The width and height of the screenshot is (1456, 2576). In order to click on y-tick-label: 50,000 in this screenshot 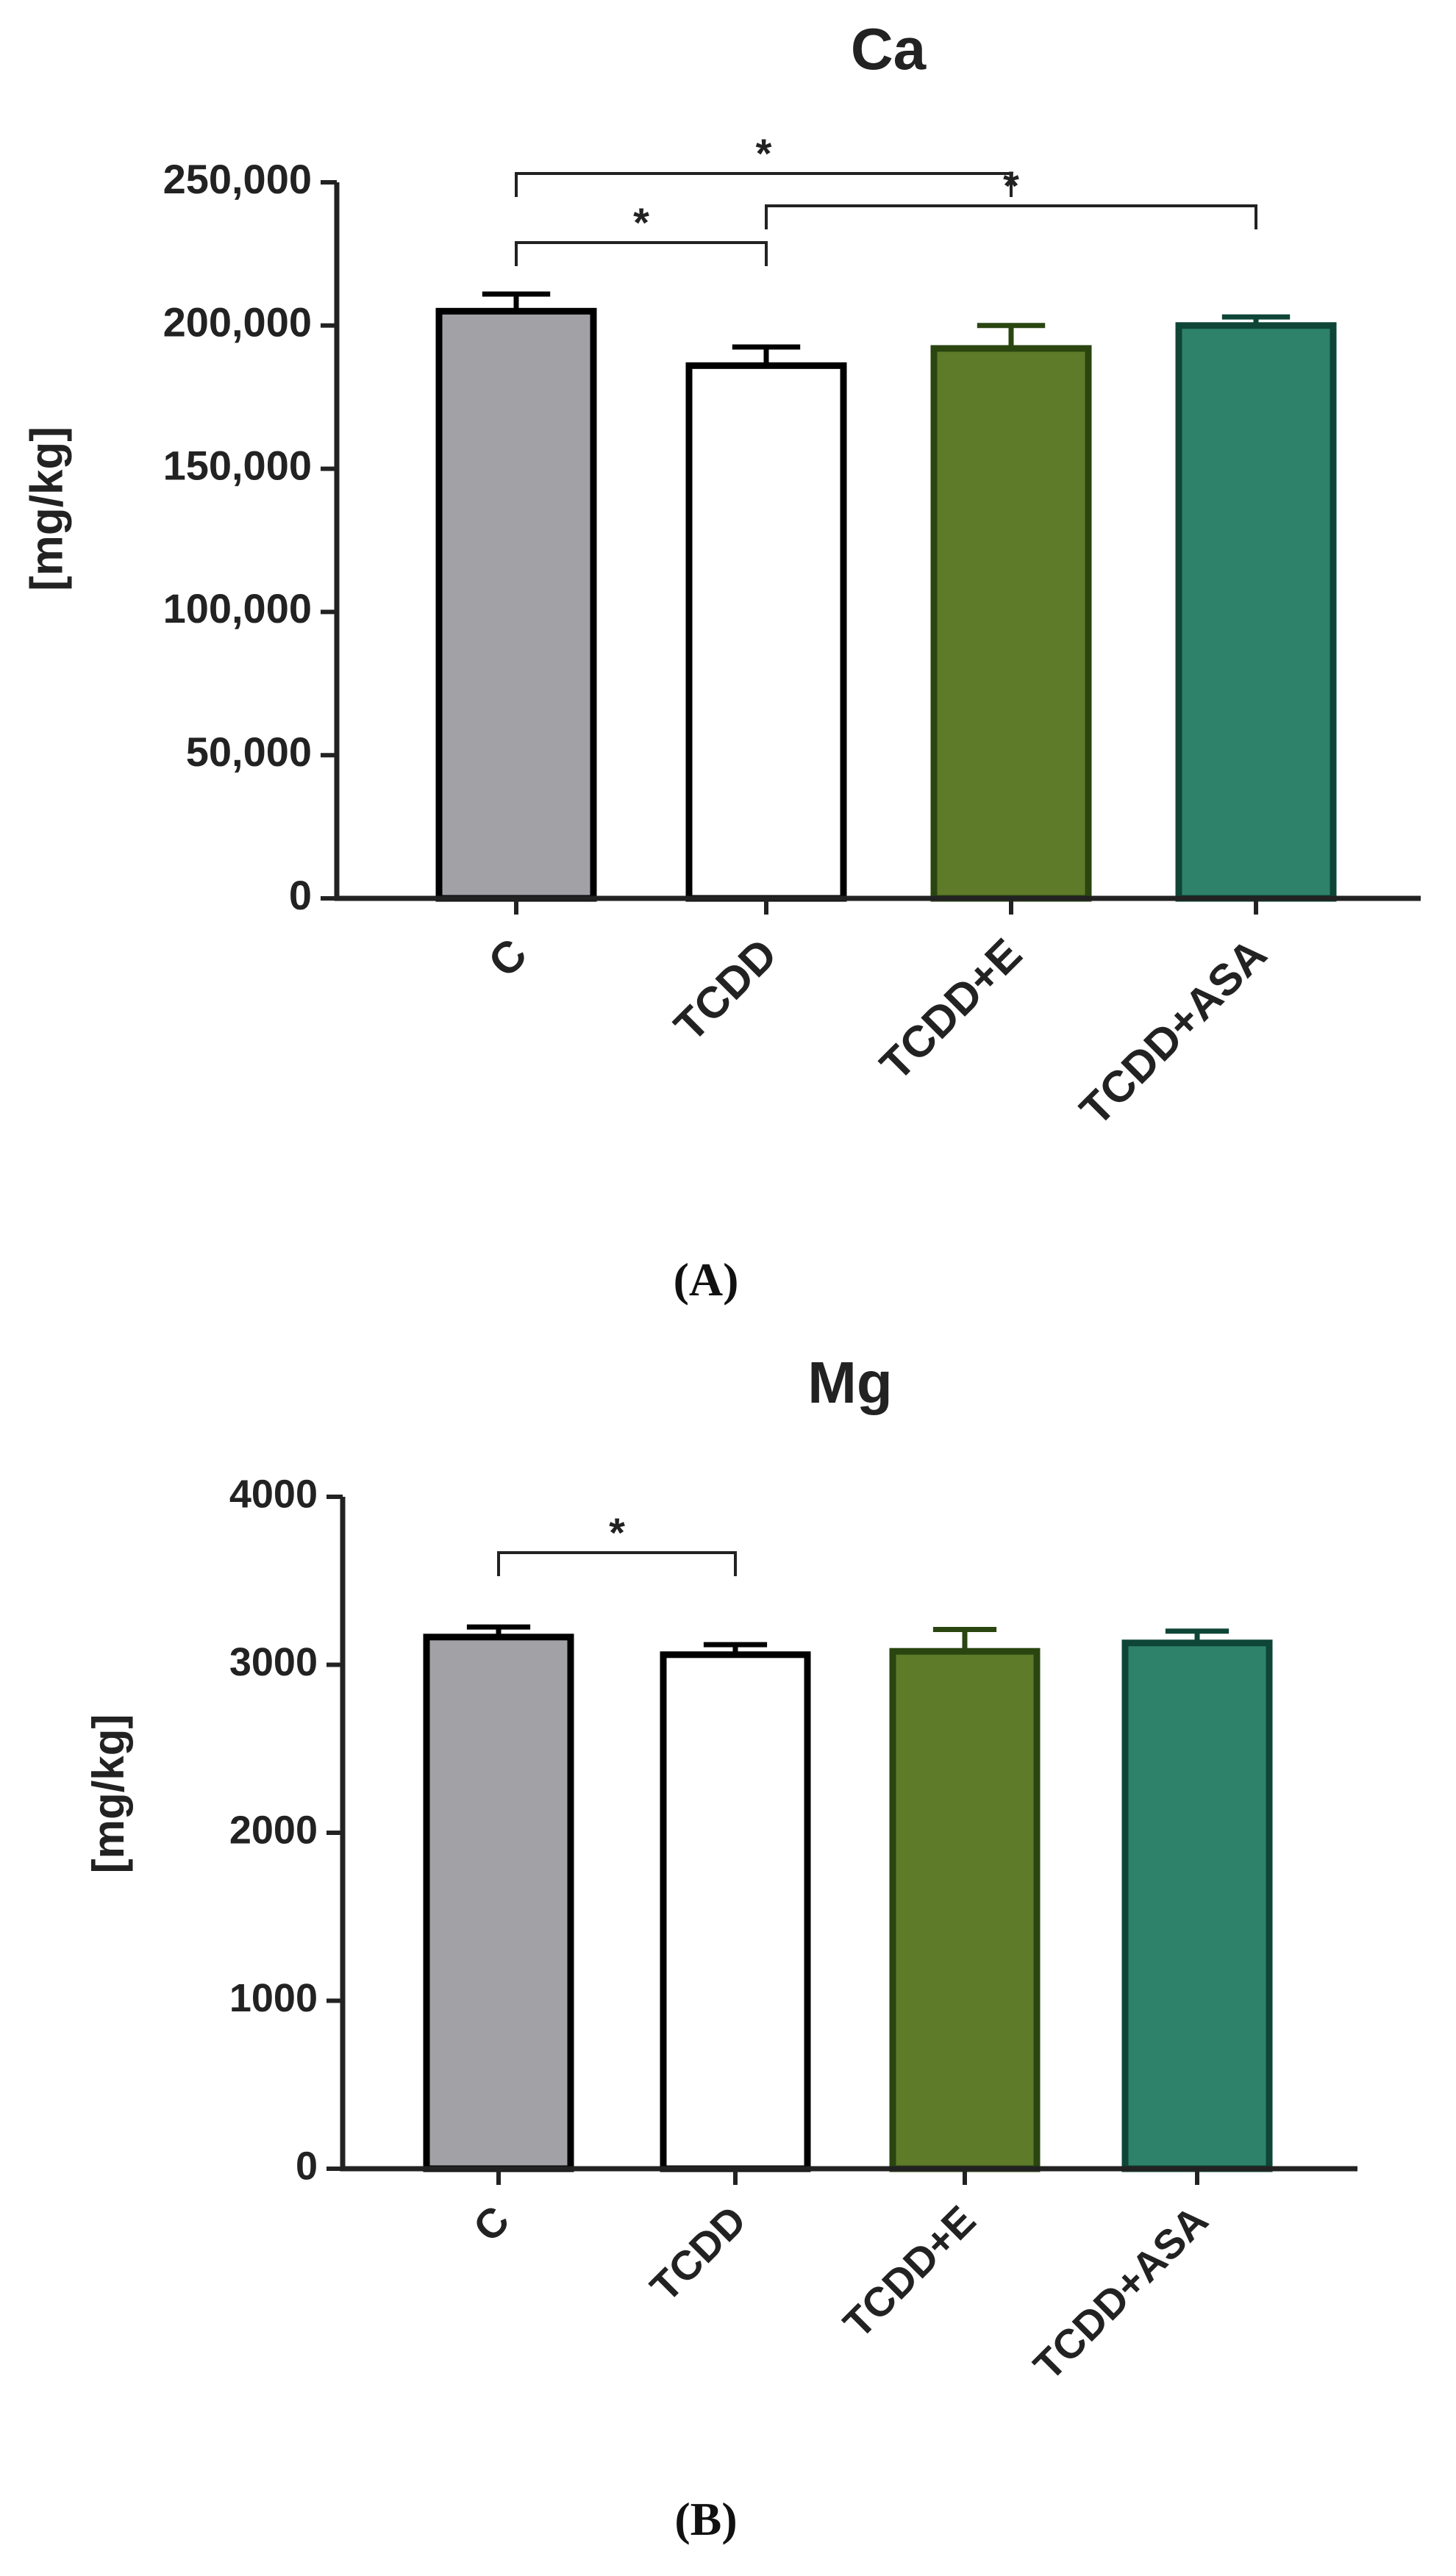, I will do `click(249, 752)`.